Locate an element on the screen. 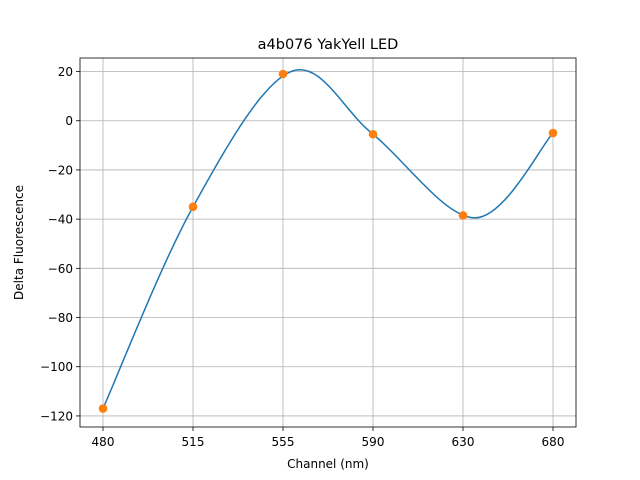 The height and width of the screenshot is (480, 640). x-tick-label: 515 is located at coordinates (193, 442).